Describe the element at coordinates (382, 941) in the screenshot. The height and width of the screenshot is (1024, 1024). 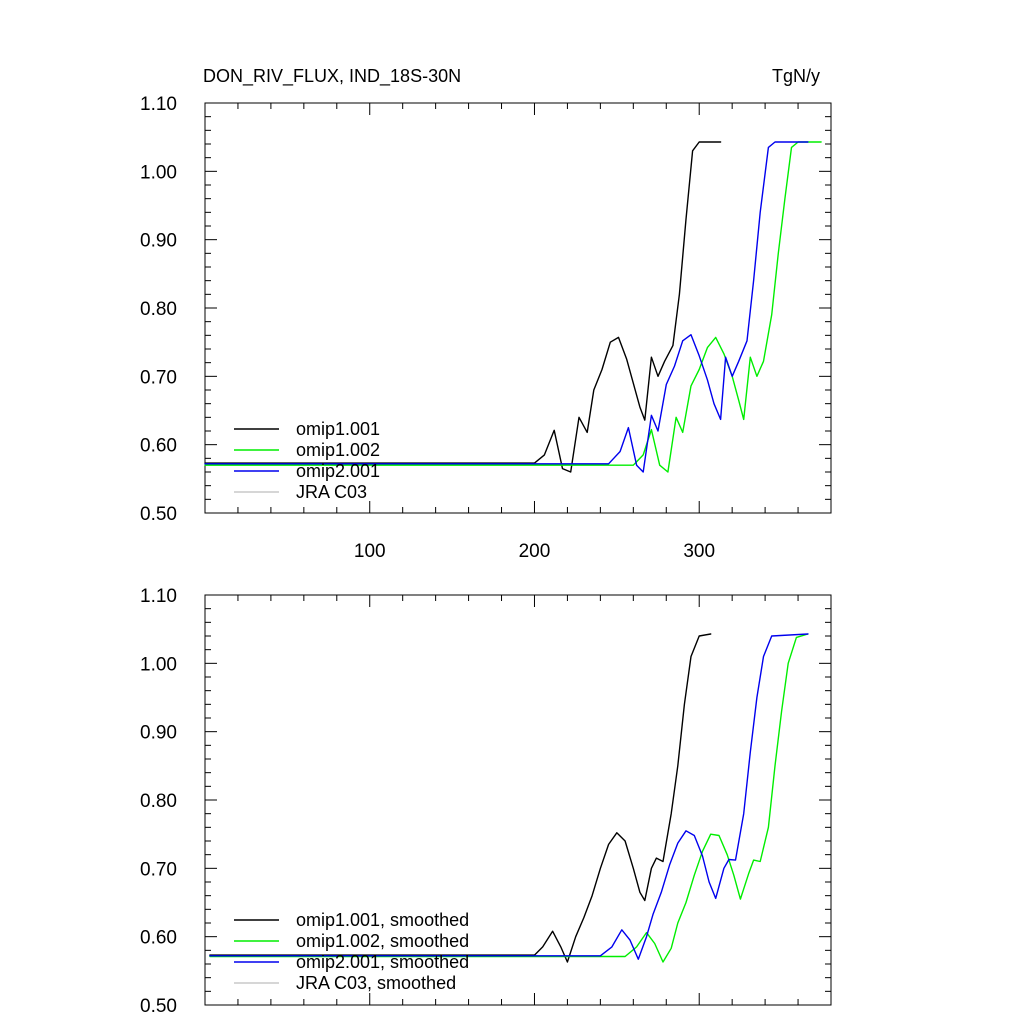
I see `legend-label: omip1.002, smoothed` at that location.